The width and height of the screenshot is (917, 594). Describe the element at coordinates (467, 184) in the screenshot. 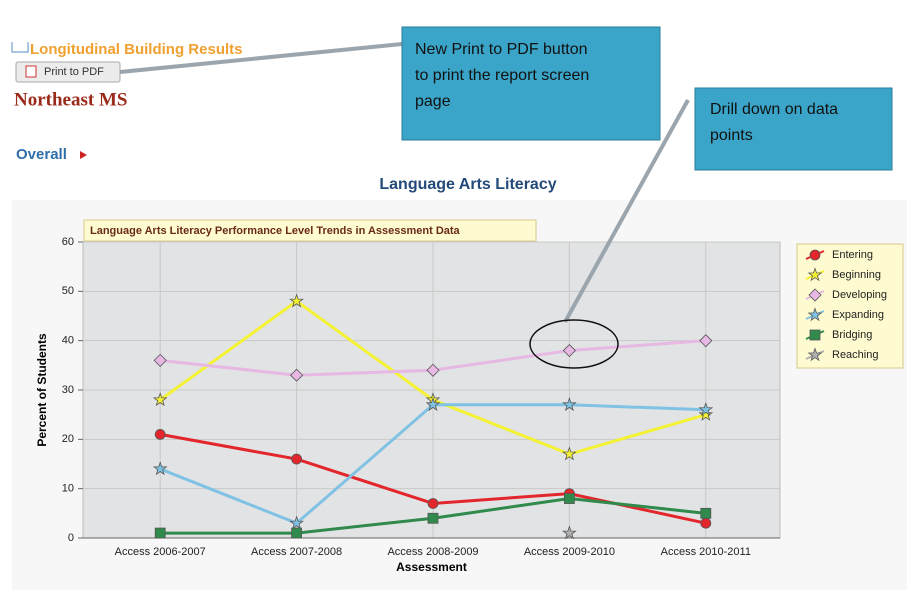

I see `chart-heading: Language Arts Literacy` at that location.